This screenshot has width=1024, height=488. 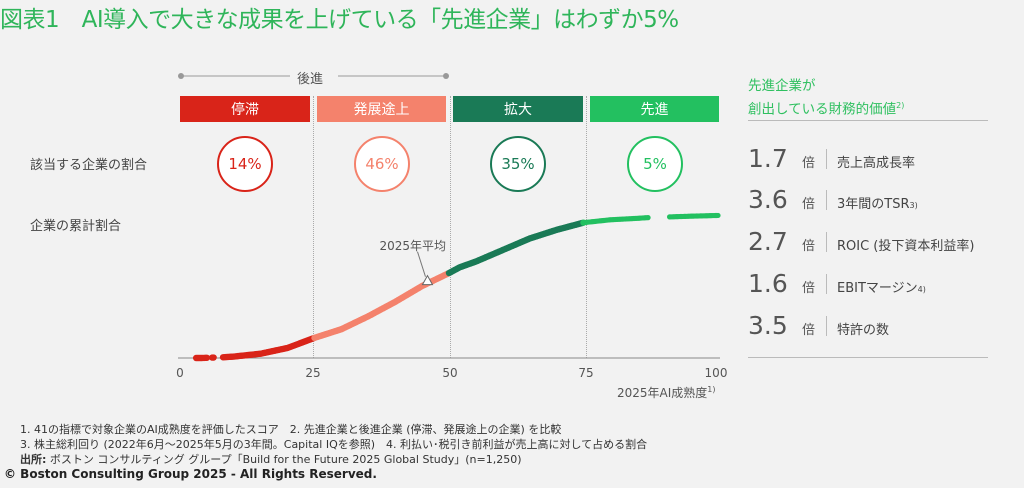 I want to click on laggards-bracket, so click(x=313, y=76).